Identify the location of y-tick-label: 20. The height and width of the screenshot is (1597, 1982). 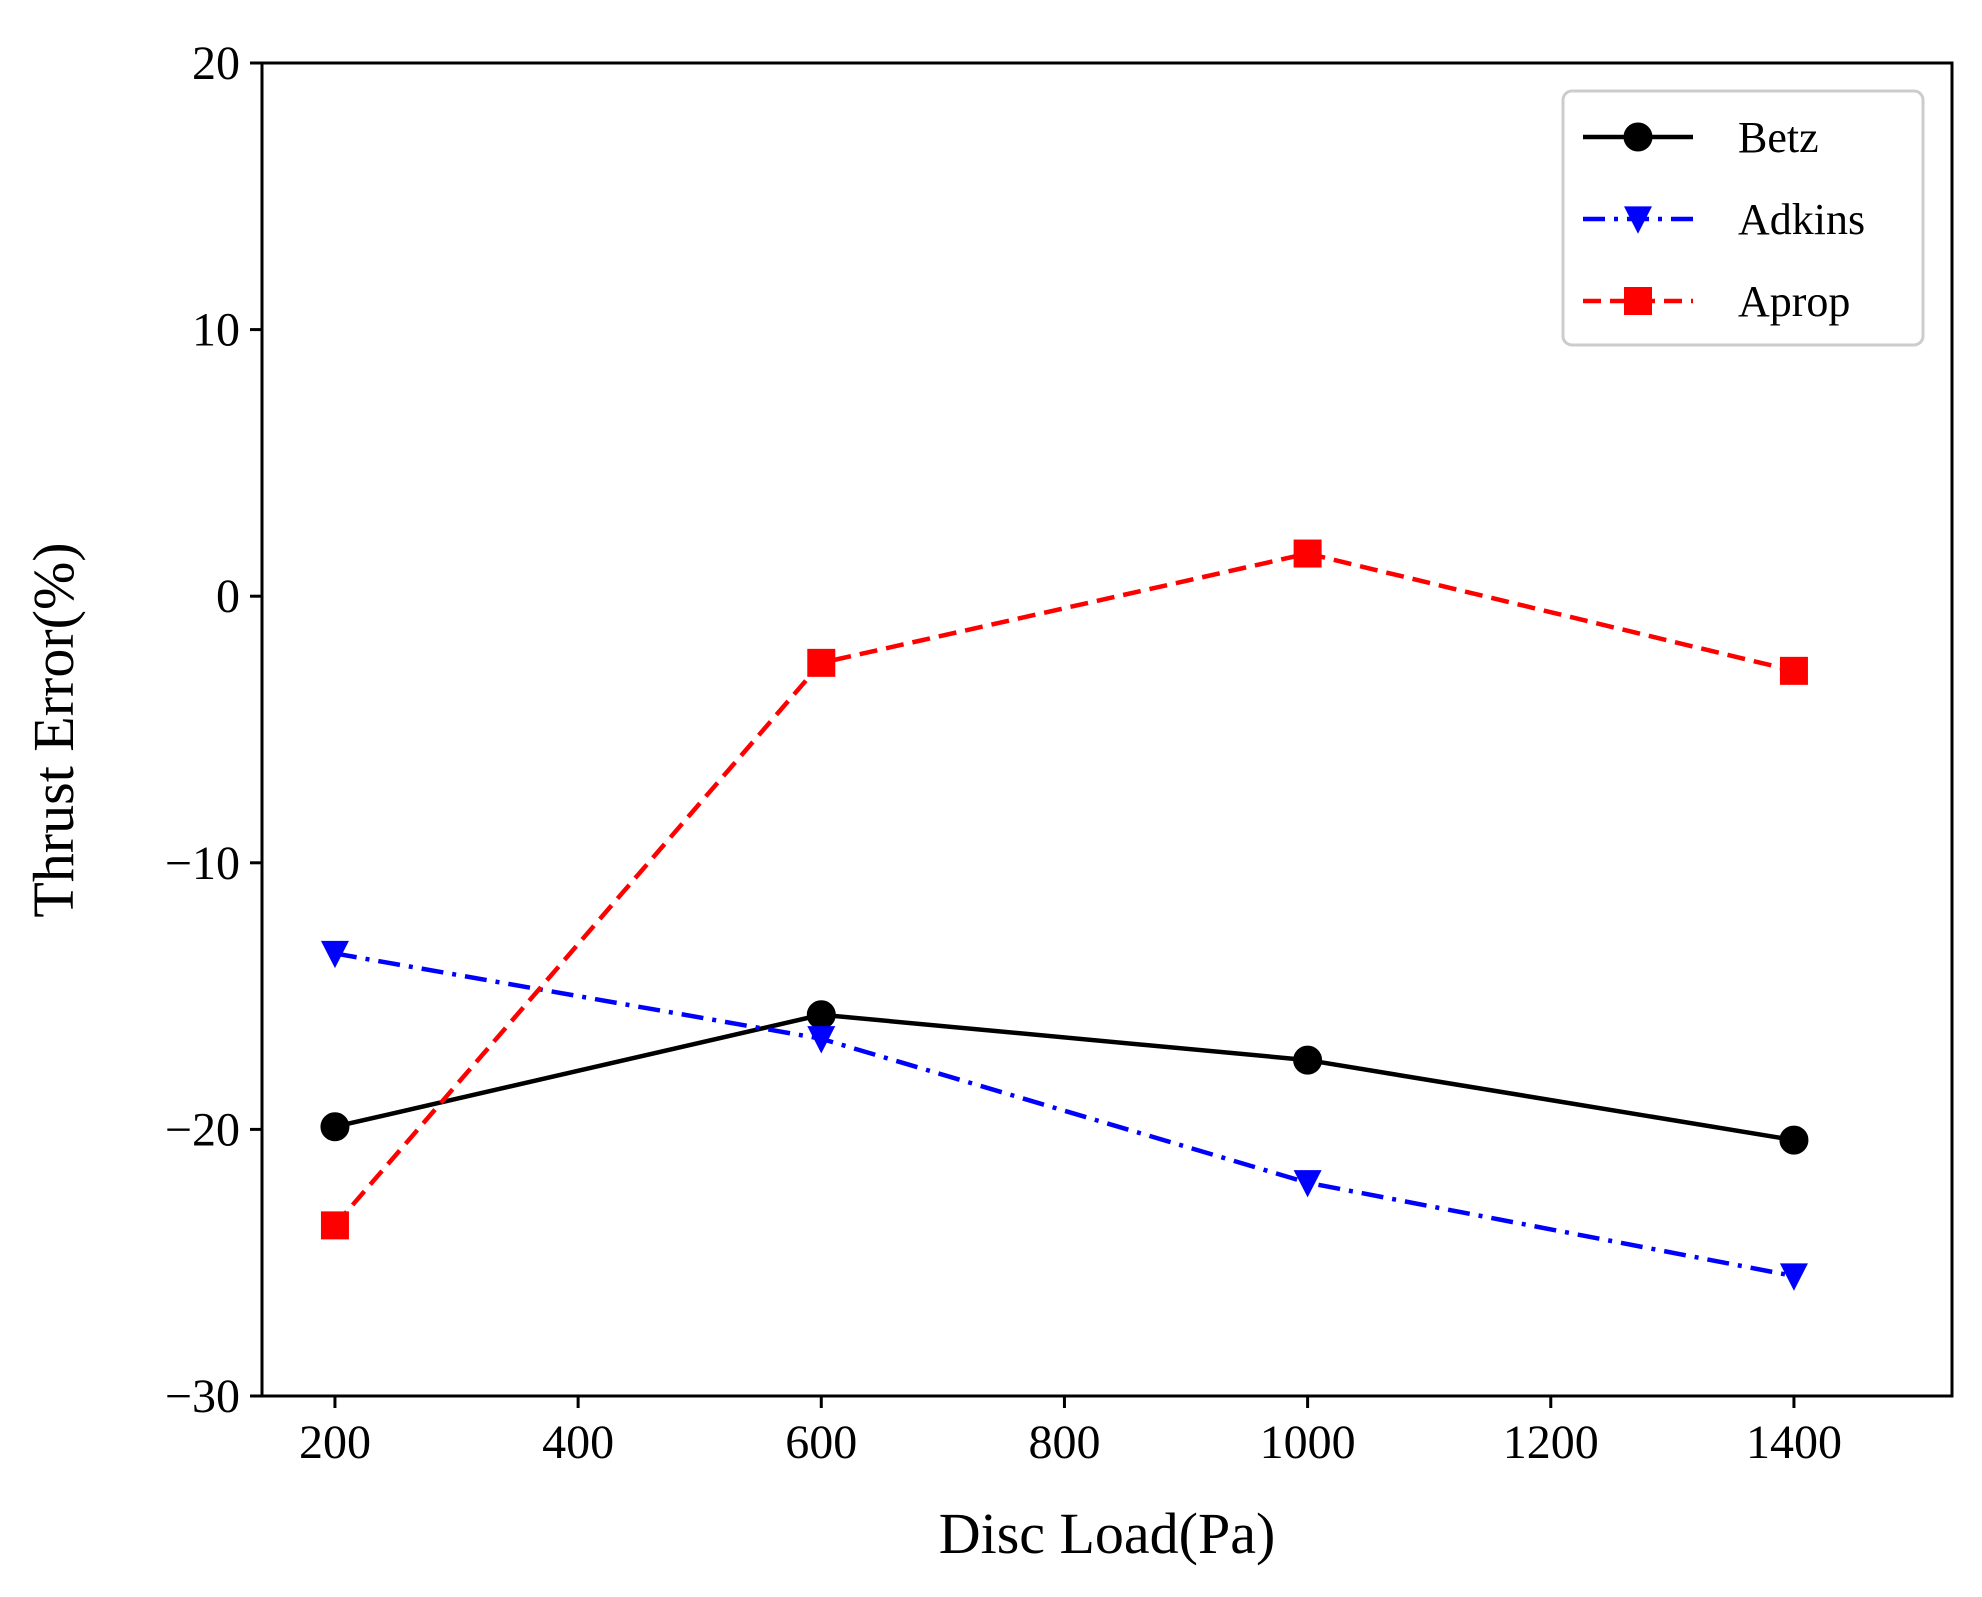
(216, 63).